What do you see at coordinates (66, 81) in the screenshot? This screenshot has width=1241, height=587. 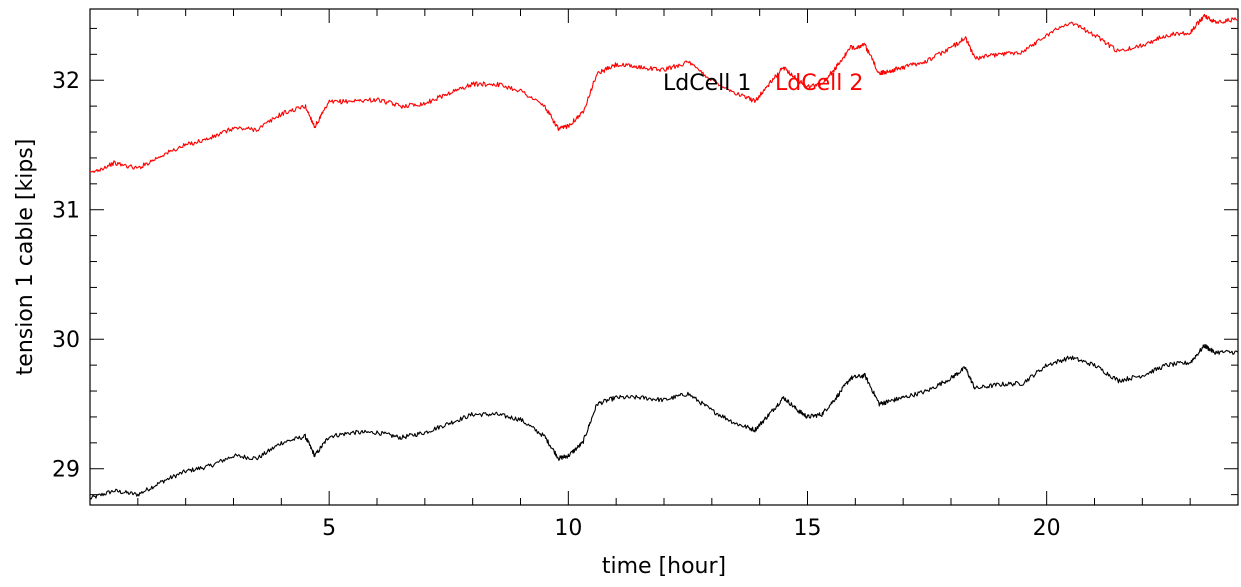 I see `y-tick-label: 32` at bounding box center [66, 81].